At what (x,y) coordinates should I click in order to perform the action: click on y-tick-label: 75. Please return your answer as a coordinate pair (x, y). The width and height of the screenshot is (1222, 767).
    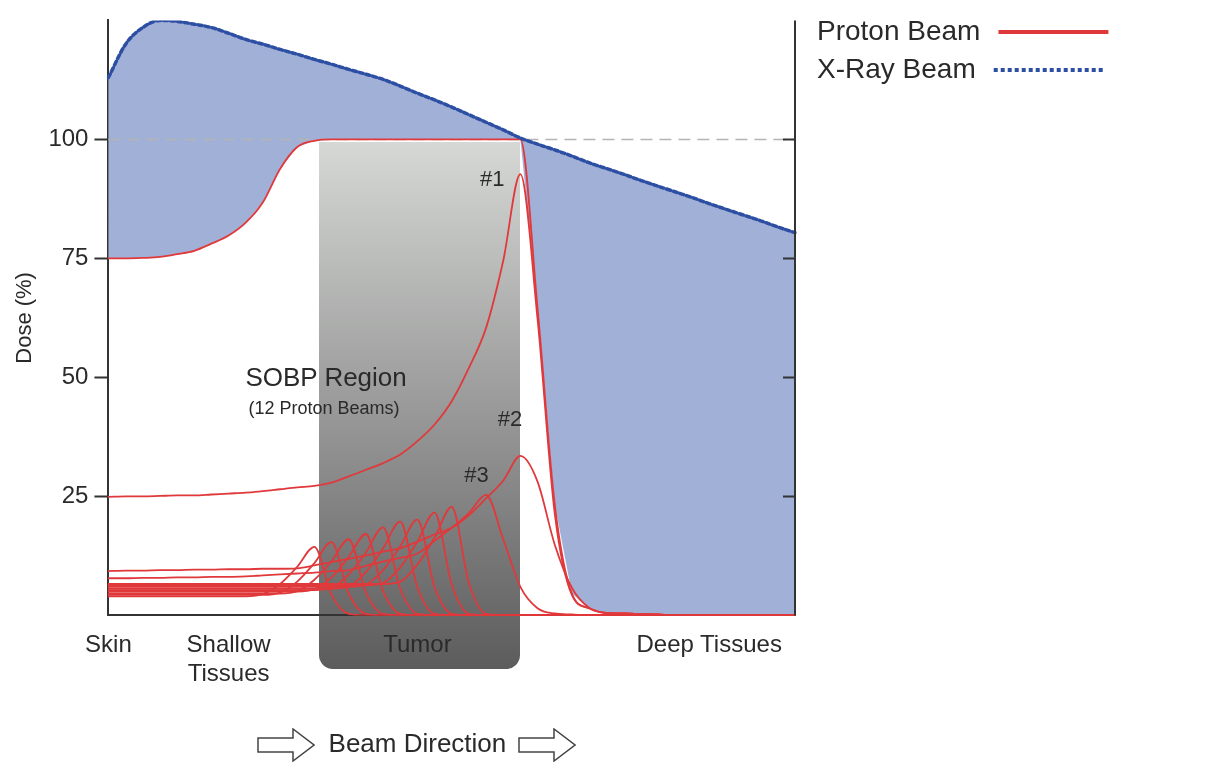
    Looking at the image, I should click on (75, 257).